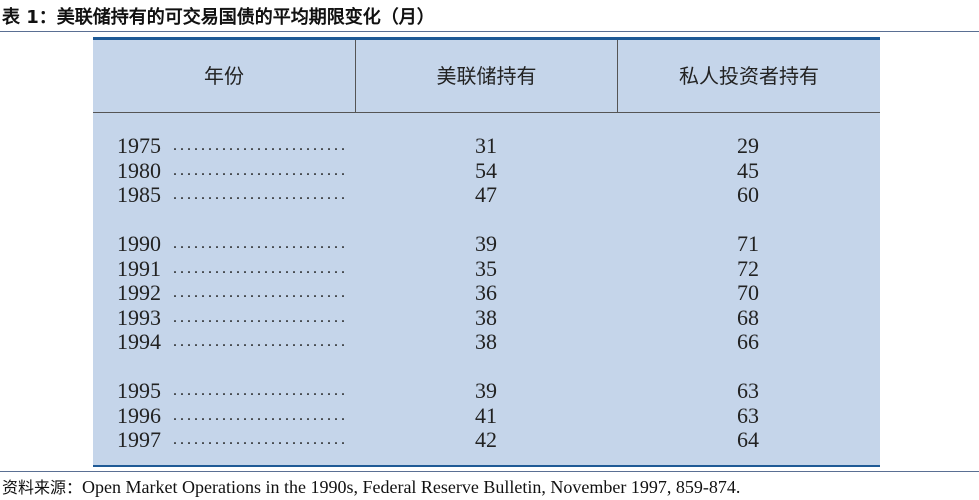 The height and width of the screenshot is (500, 979). I want to click on table-header: 年份 美联储持有 私人投资者持有, so click(486, 76).